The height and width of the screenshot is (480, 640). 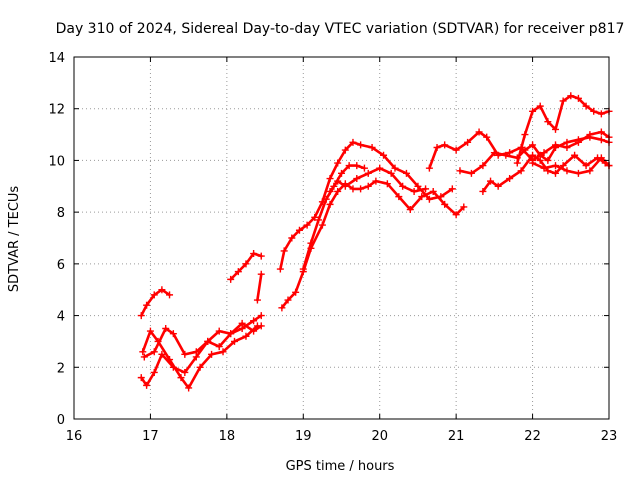 I want to click on x-tick-labels: 16 17 18 19 20 21 22 23, so click(x=342, y=436).